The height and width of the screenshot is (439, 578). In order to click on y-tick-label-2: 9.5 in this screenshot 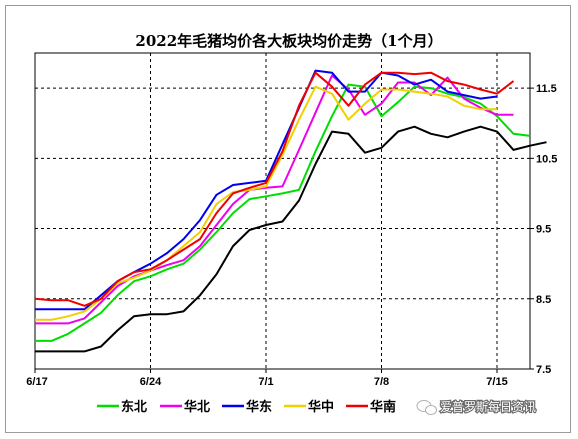, I will do `click(543, 230)`.